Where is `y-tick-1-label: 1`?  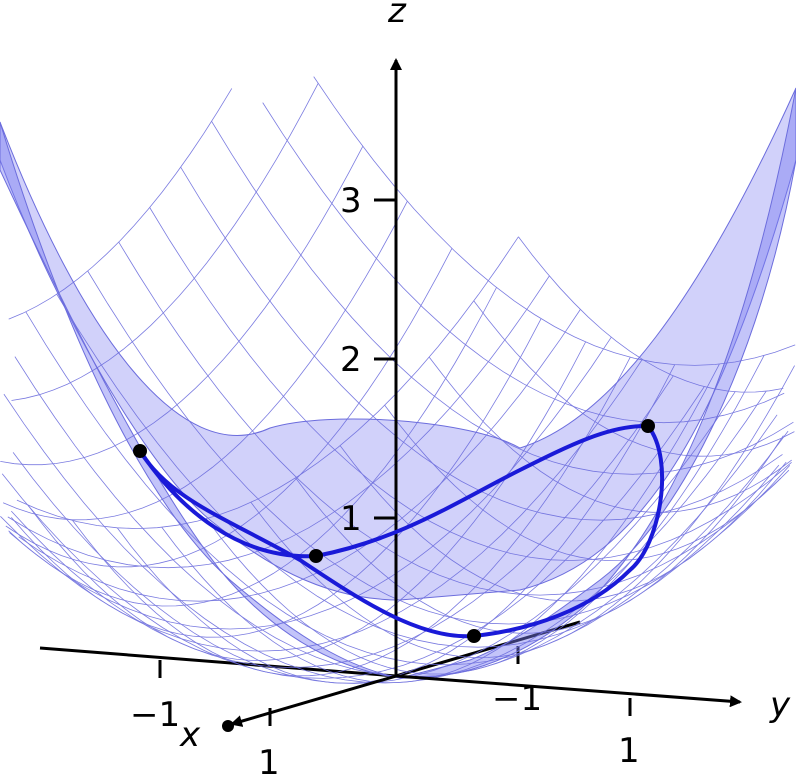 y-tick-1-label: 1 is located at coordinates (629, 751).